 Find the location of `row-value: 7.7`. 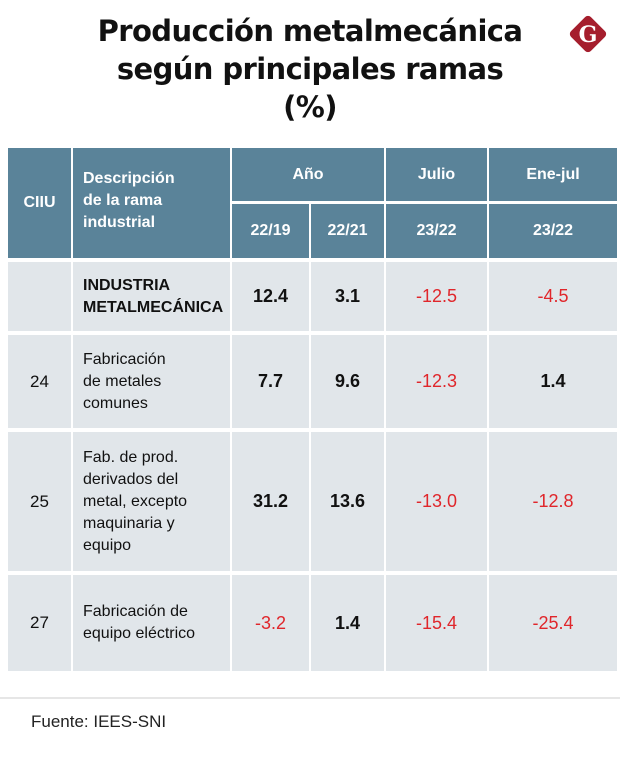

row-value: 7.7 is located at coordinates (270, 381).